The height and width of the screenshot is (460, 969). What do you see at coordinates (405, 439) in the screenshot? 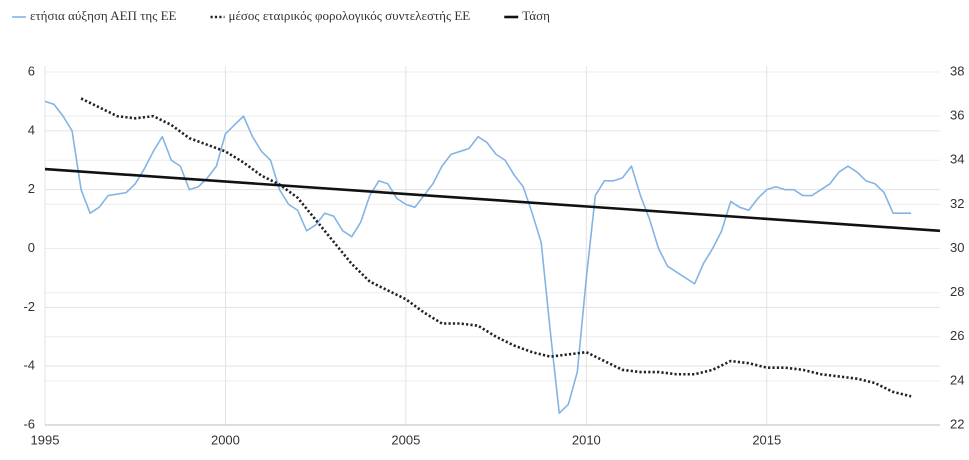
I see `x-tick-label: 2005` at bounding box center [405, 439].